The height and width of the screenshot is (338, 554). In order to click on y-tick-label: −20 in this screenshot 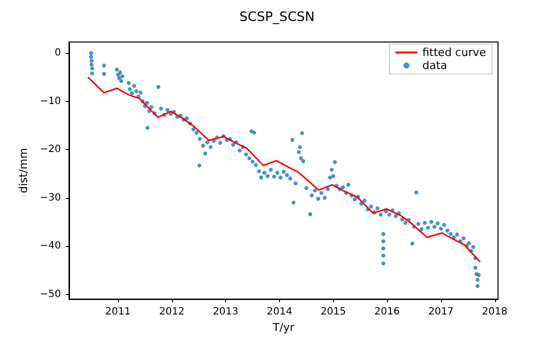, I will do `click(50, 150)`.